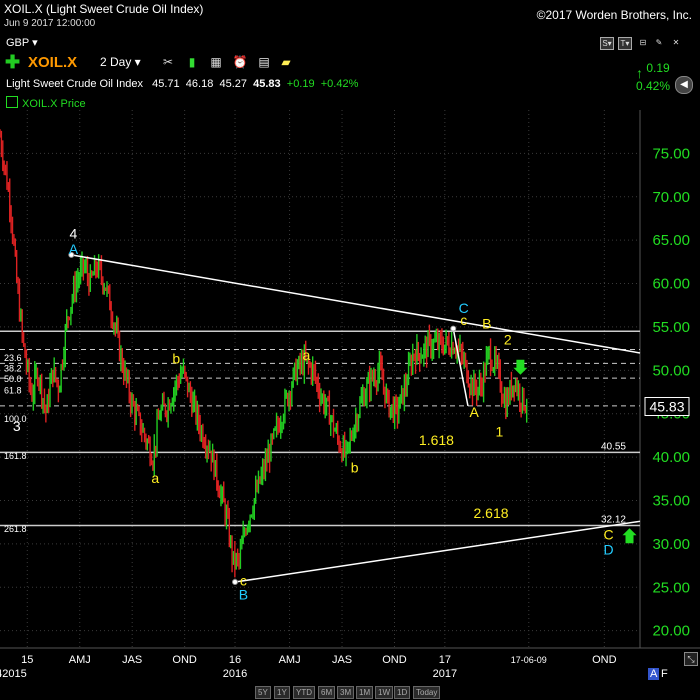 This screenshot has width=700, height=700. I want to click on fib-label: 61.8, so click(13, 390).